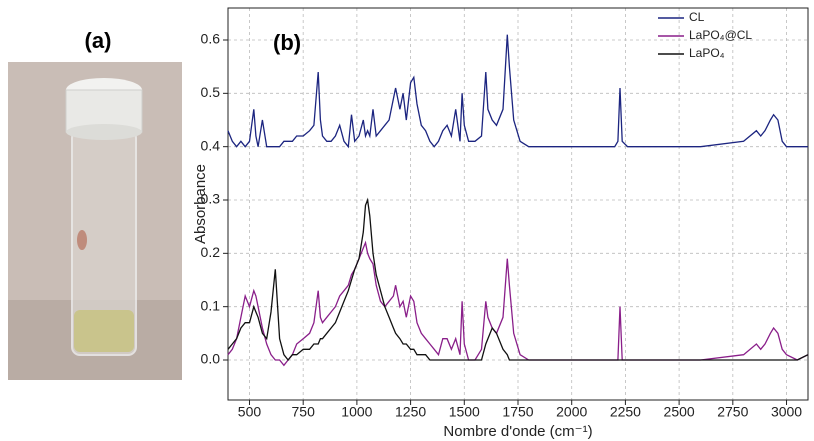 Image resolution: width=814 pixels, height=441 pixels. What do you see at coordinates (211, 199) in the screenshot?
I see `y-tick-label: 0.3` at bounding box center [211, 199].